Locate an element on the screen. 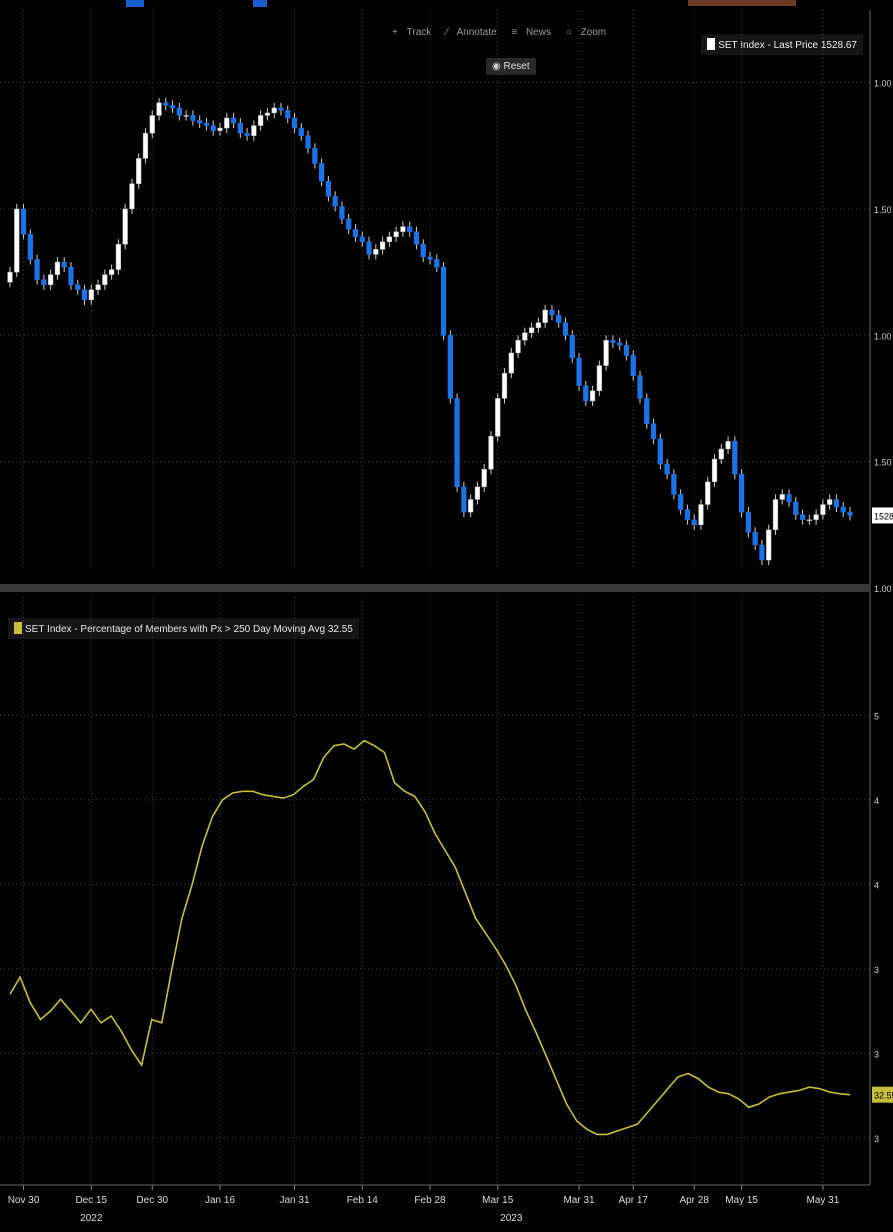 The image size is (893, 1232). x-tick-label: May 31 is located at coordinates (823, 1200).